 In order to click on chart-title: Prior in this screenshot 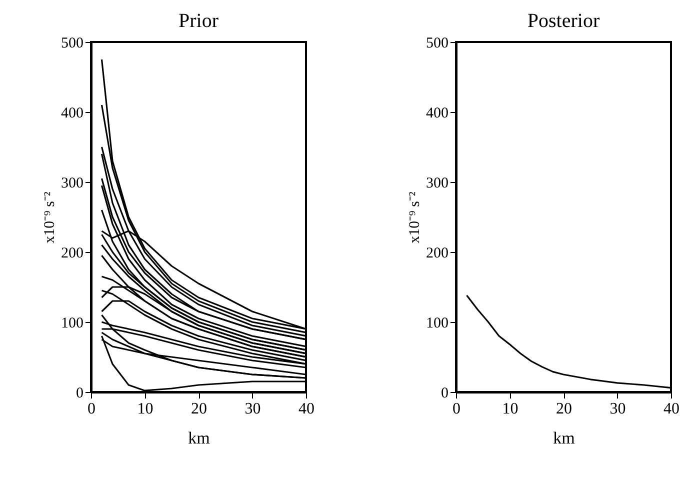, I will do `click(198, 21)`.